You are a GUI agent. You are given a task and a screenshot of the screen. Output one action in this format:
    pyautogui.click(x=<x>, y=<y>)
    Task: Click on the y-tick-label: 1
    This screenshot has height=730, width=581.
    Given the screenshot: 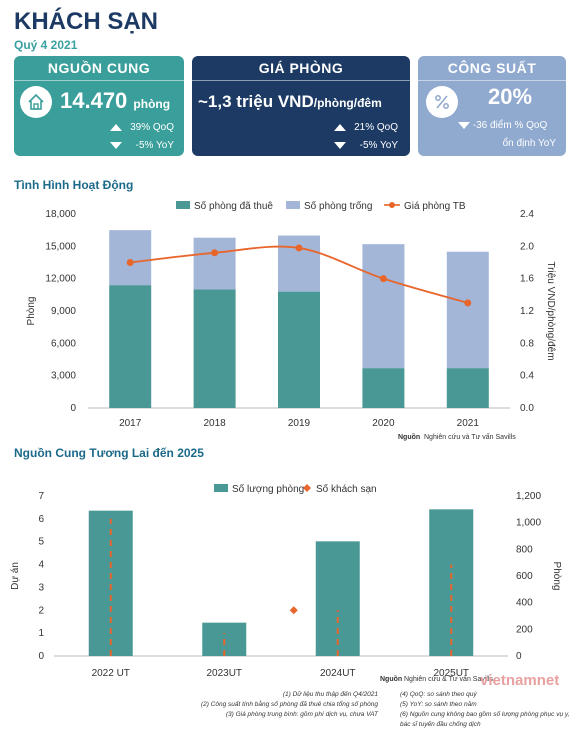 What is the action you would take?
    pyautogui.click(x=41, y=633)
    